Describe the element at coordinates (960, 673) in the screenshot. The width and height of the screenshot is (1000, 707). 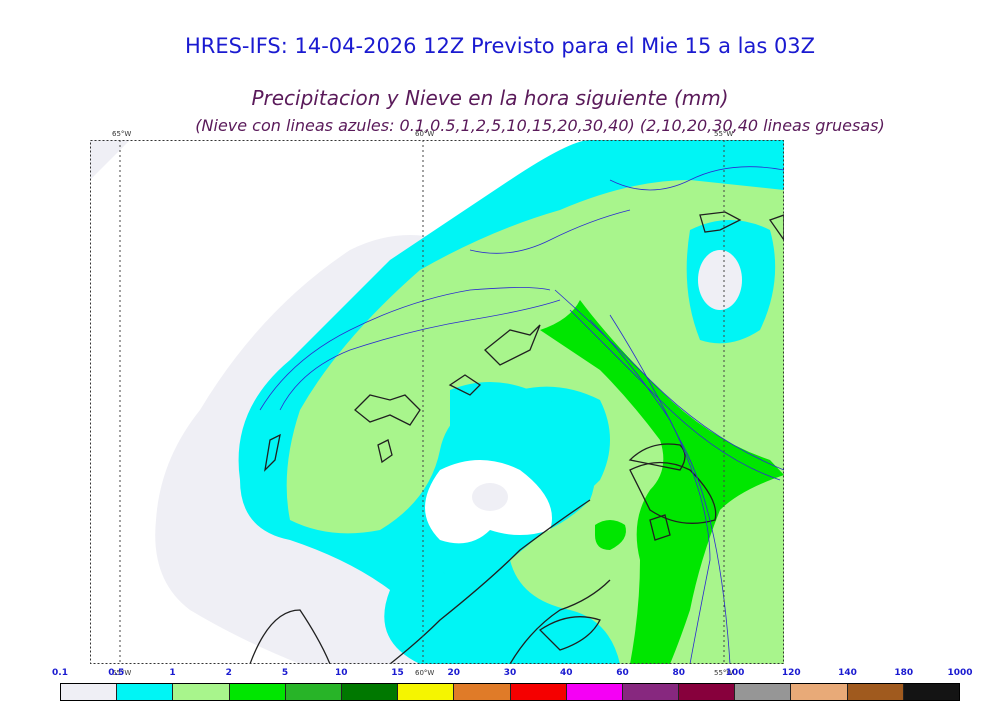
I see `colorbar-label: 1000` at that location.